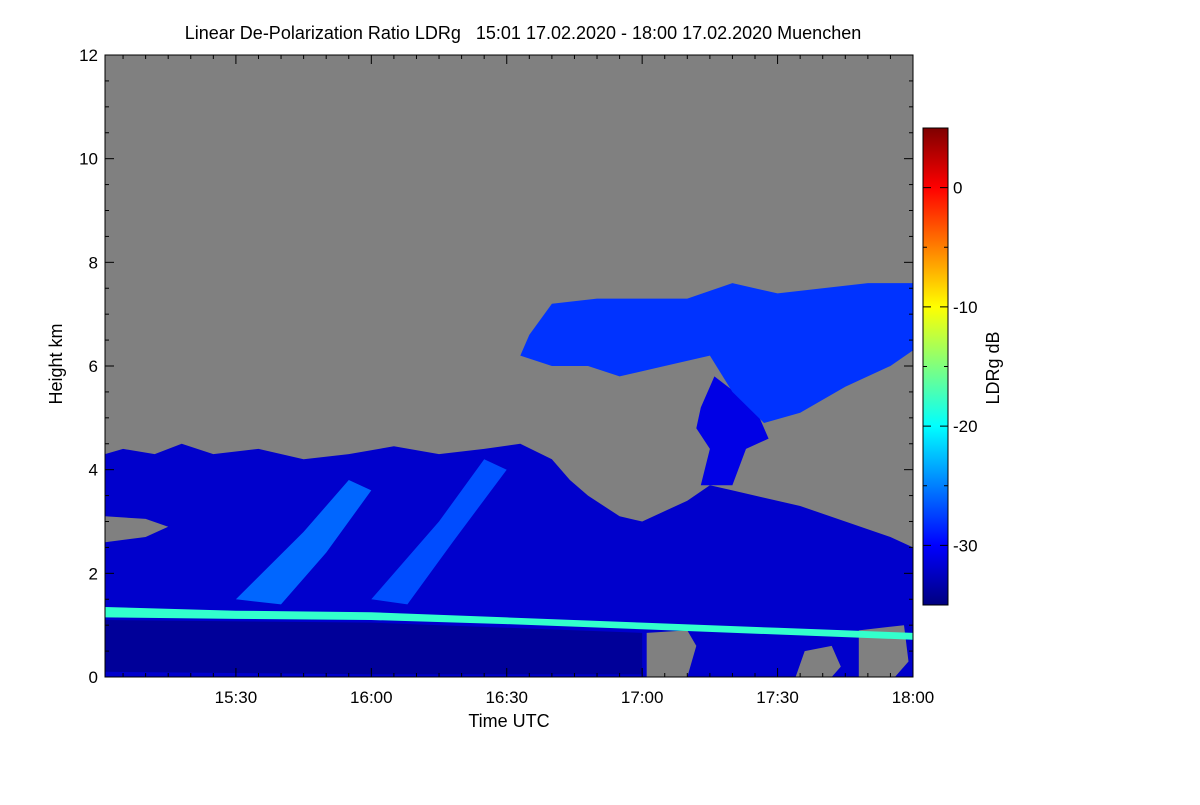 The height and width of the screenshot is (805, 1200). Describe the element at coordinates (508, 721) in the screenshot. I see `x-axis-label: Time UTC` at that location.